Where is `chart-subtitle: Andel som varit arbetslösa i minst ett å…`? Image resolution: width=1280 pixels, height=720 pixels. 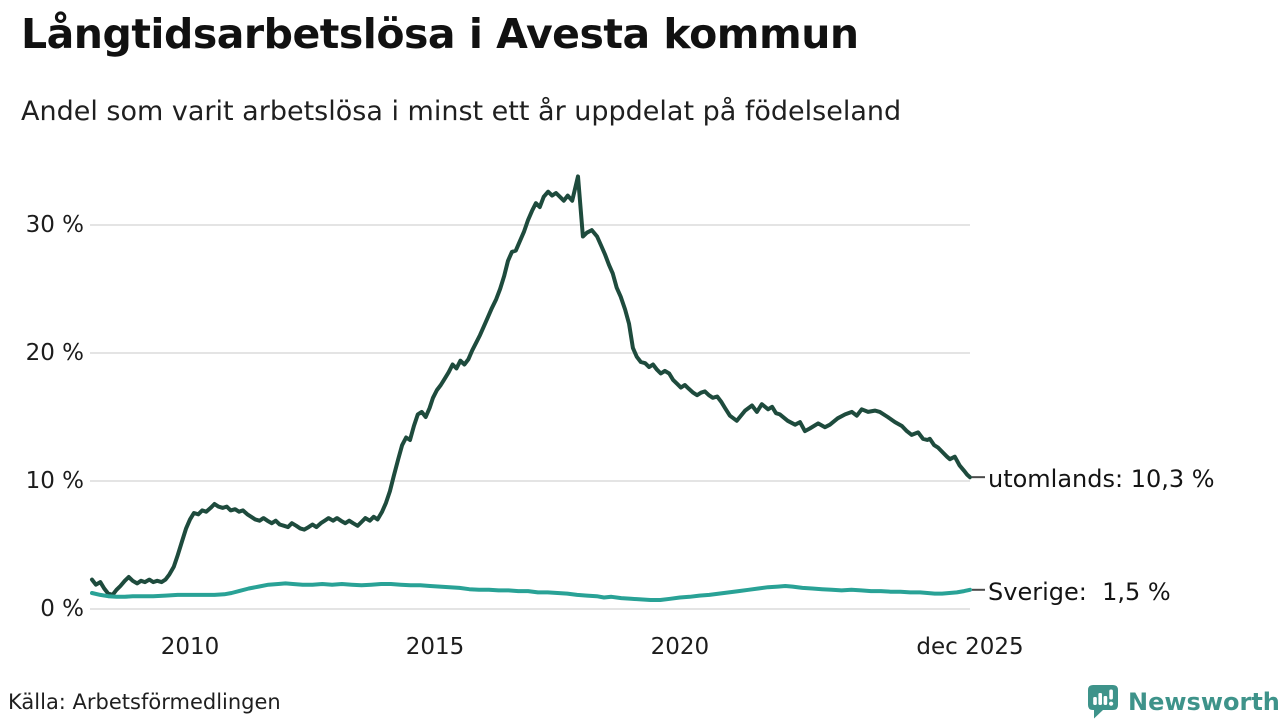
chart-subtitle: Andel som varit arbetslösa i minst ett å… is located at coordinates (461, 111).